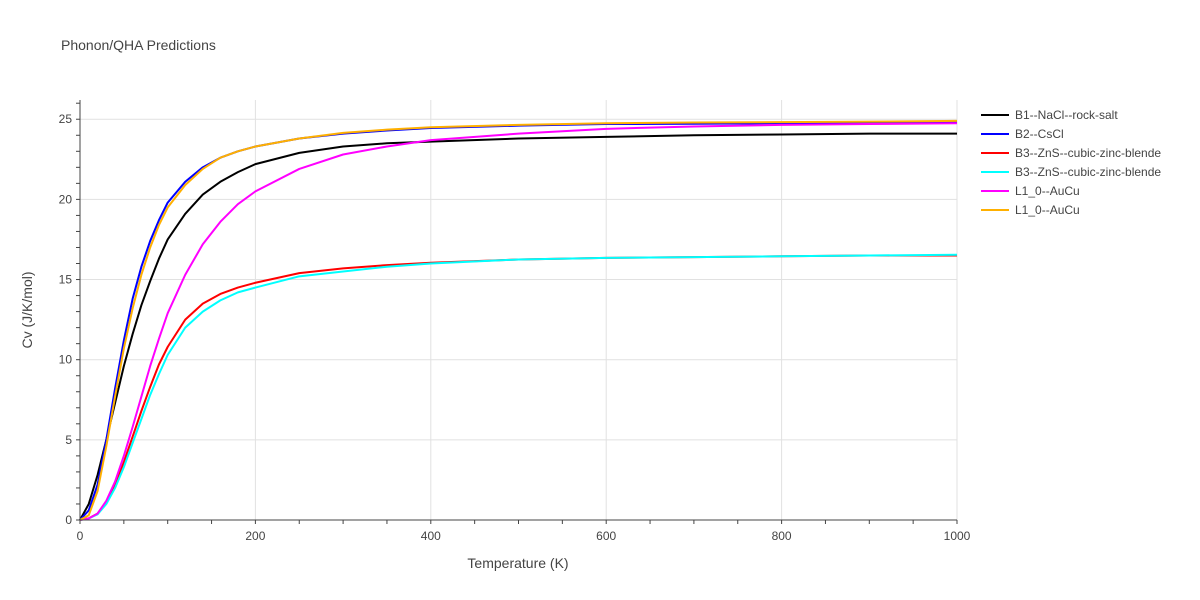 The image size is (1200, 600). What do you see at coordinates (68, 520) in the screenshot?
I see `y-tick-label: 0` at bounding box center [68, 520].